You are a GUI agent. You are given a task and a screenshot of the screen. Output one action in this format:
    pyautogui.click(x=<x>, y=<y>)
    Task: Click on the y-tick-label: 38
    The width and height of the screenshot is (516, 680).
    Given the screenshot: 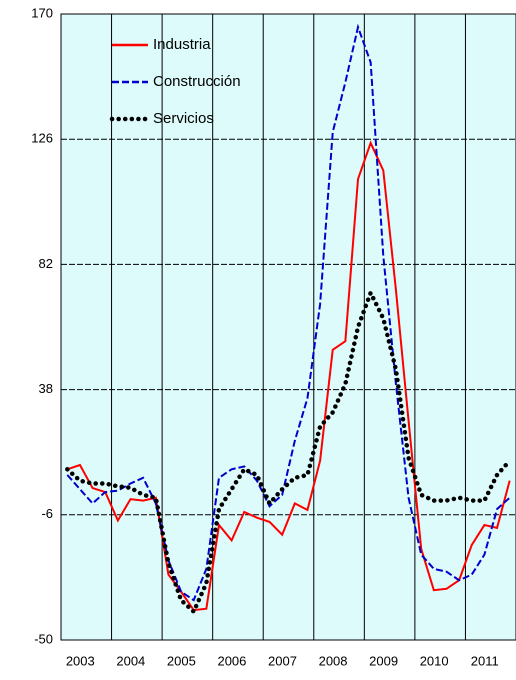 What is the action you would take?
    pyautogui.click(x=46, y=388)
    